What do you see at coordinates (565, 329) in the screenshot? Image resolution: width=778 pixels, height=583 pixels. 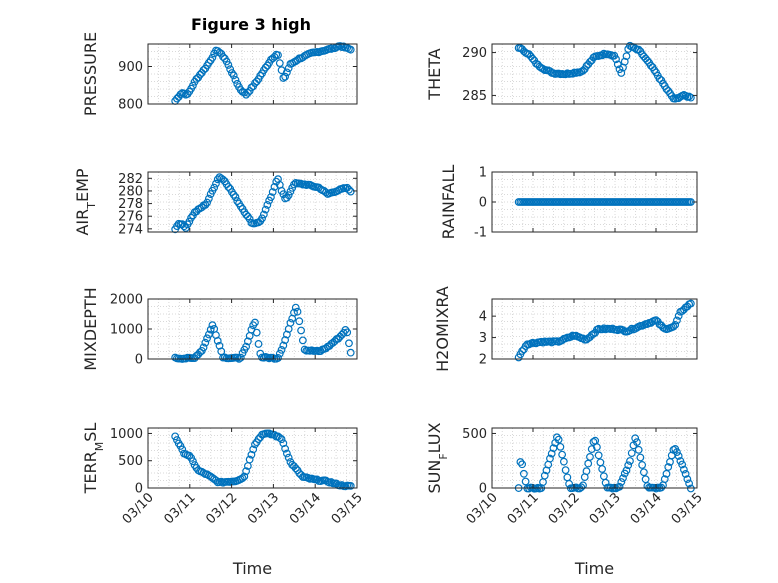 I see `subplot-h2omixra: 2 3 4 H2OMIXRA` at bounding box center [565, 329].